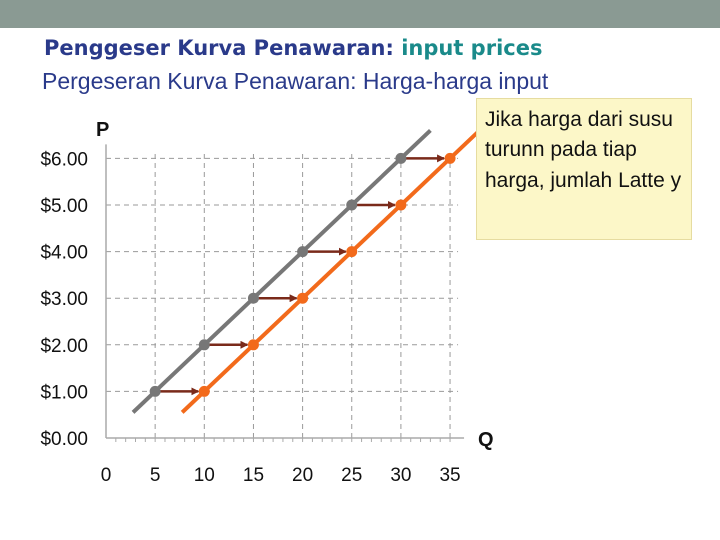 The width and height of the screenshot is (720, 540). I want to click on x-axis-label: Q, so click(486, 440).